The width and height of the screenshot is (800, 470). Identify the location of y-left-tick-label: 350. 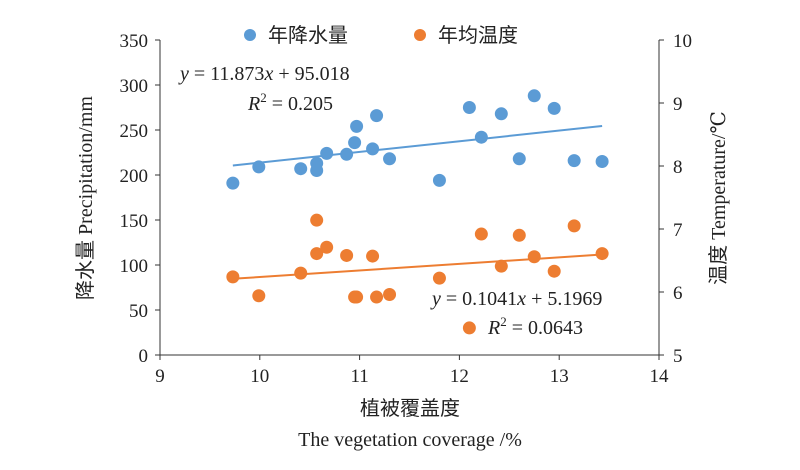
(134, 41).